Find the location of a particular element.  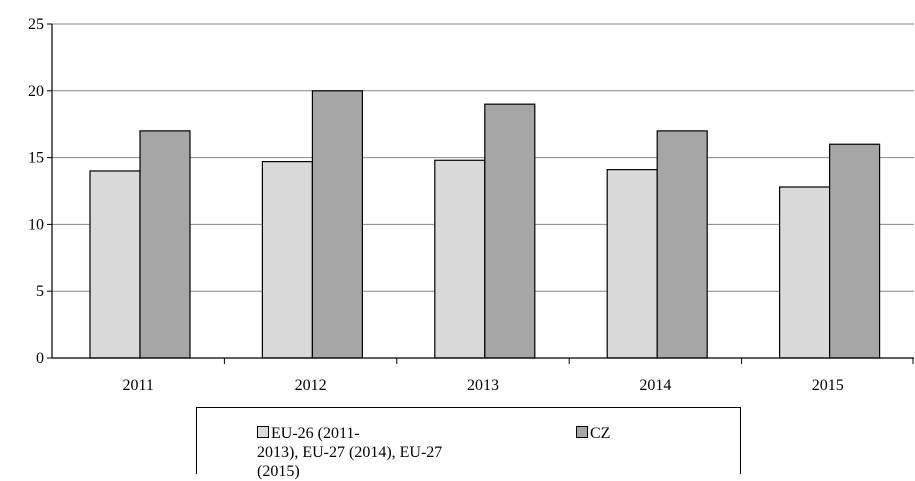

x-tick-labels: 2011 2012 2013 2014 2015 is located at coordinates (482, 385).